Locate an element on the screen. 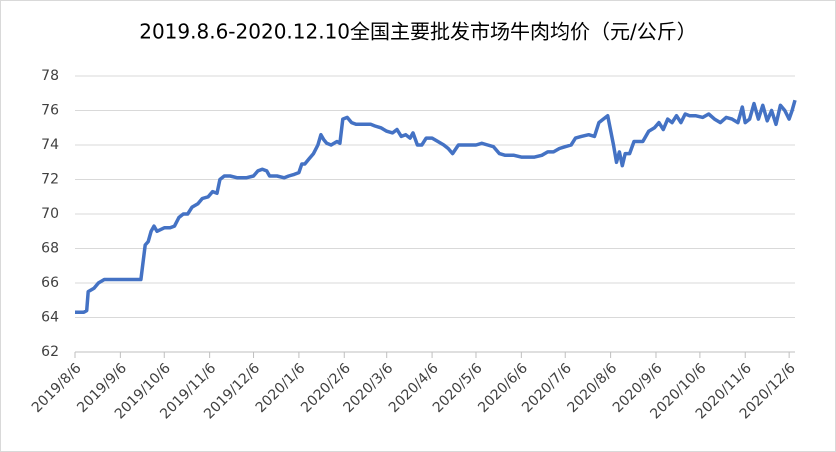 The image size is (836, 452). y-tick-label: 76 is located at coordinates (50, 111).